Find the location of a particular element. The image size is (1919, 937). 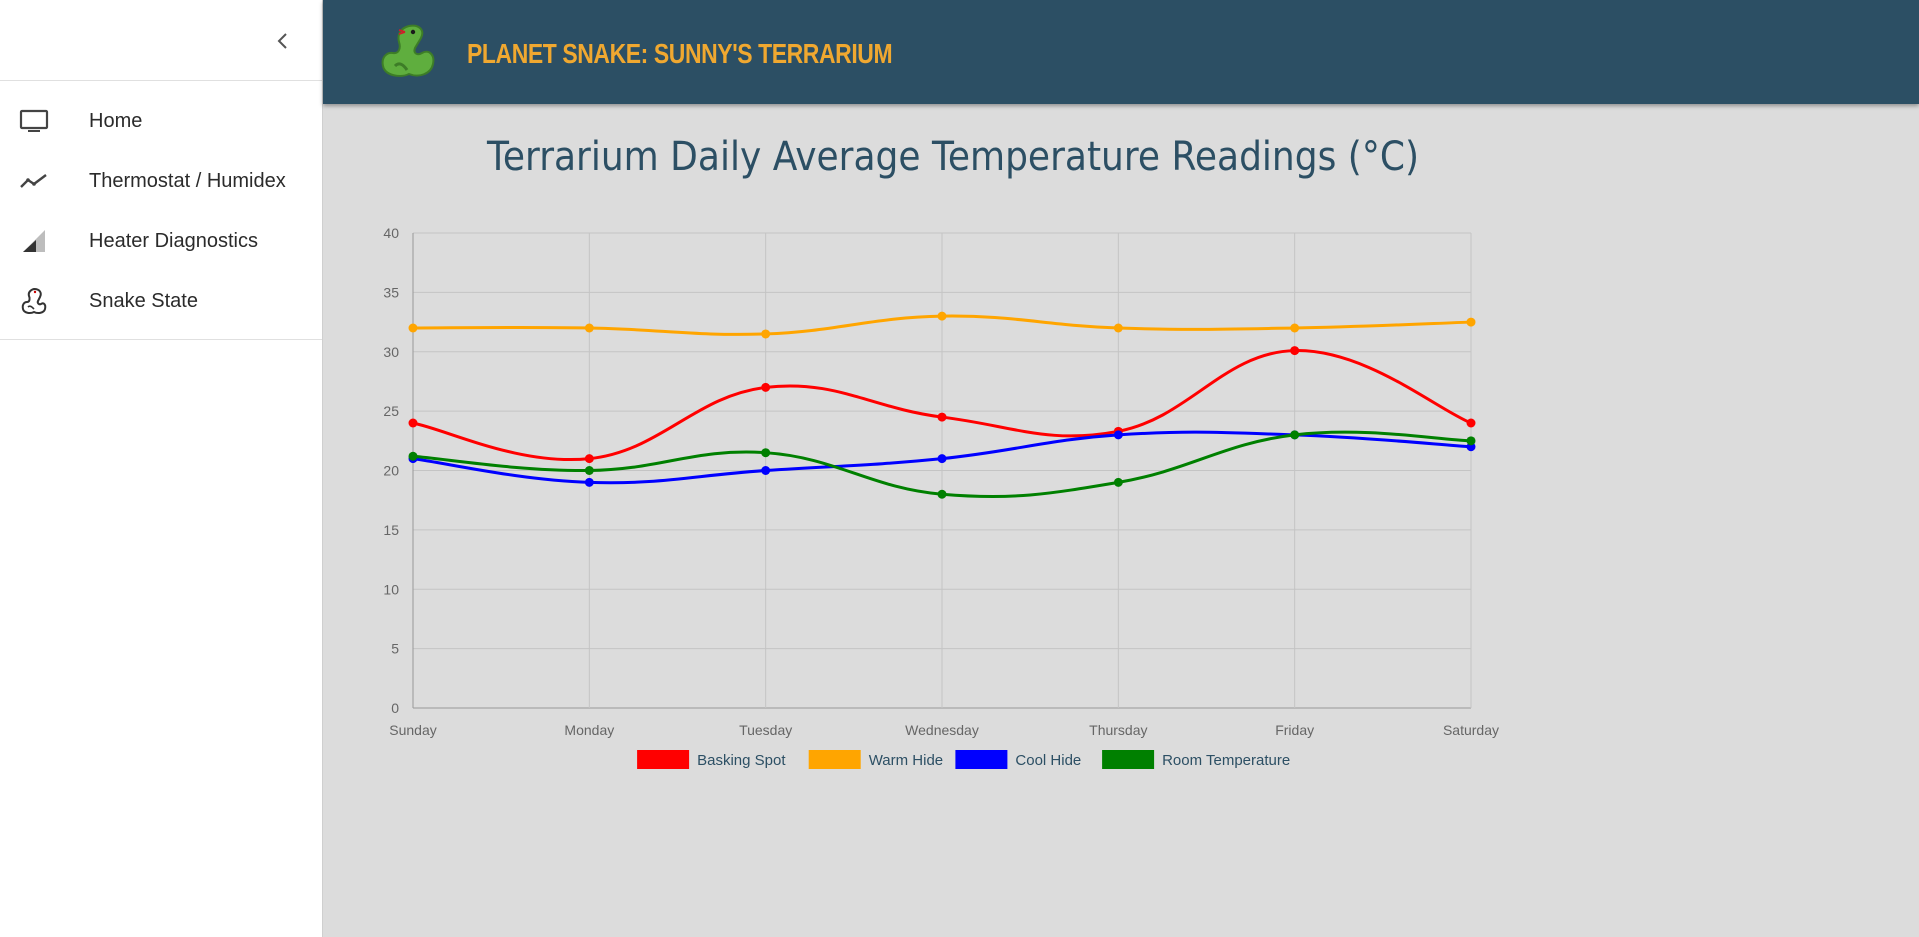

y-tick-label: 15 is located at coordinates (391, 530).